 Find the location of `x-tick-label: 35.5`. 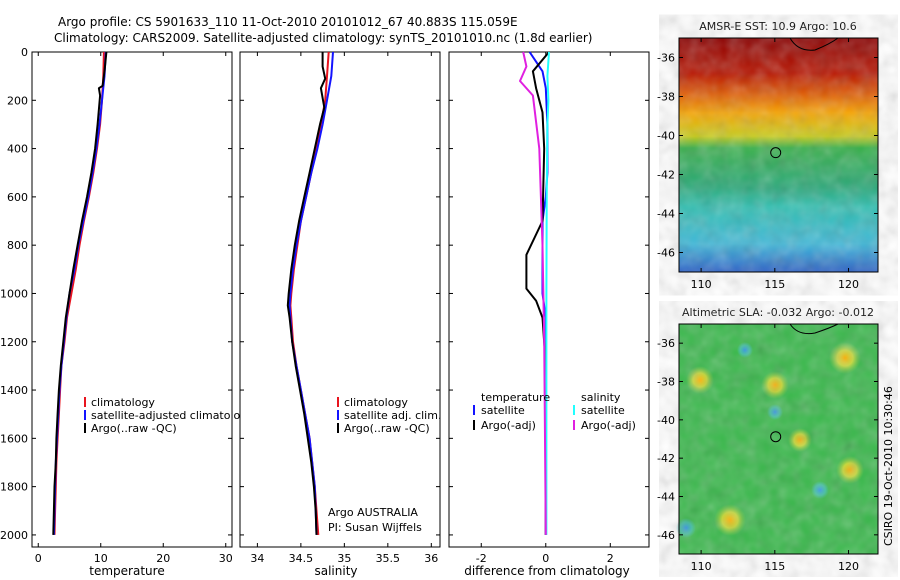

x-tick-label: 35.5 is located at coordinates (388, 558).